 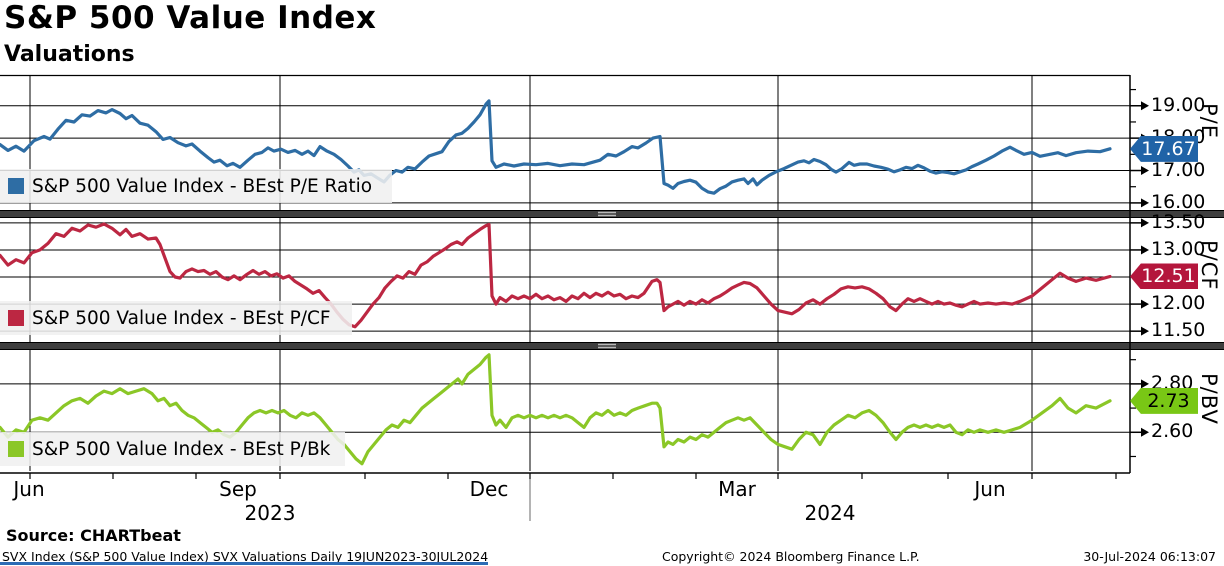 I want to click on legend-swatch-pe-icon, so click(x=16, y=186).